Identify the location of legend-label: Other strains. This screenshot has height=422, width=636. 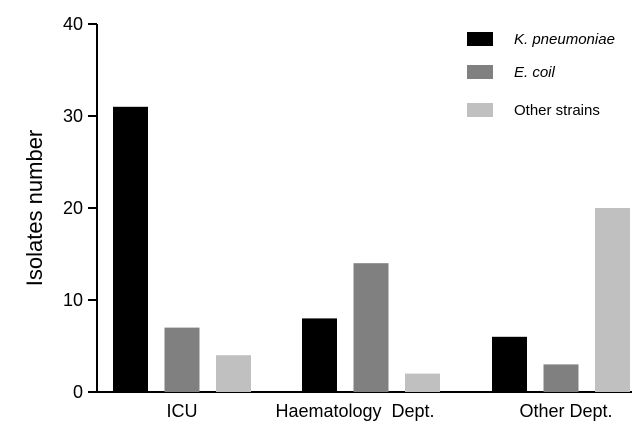
(557, 110).